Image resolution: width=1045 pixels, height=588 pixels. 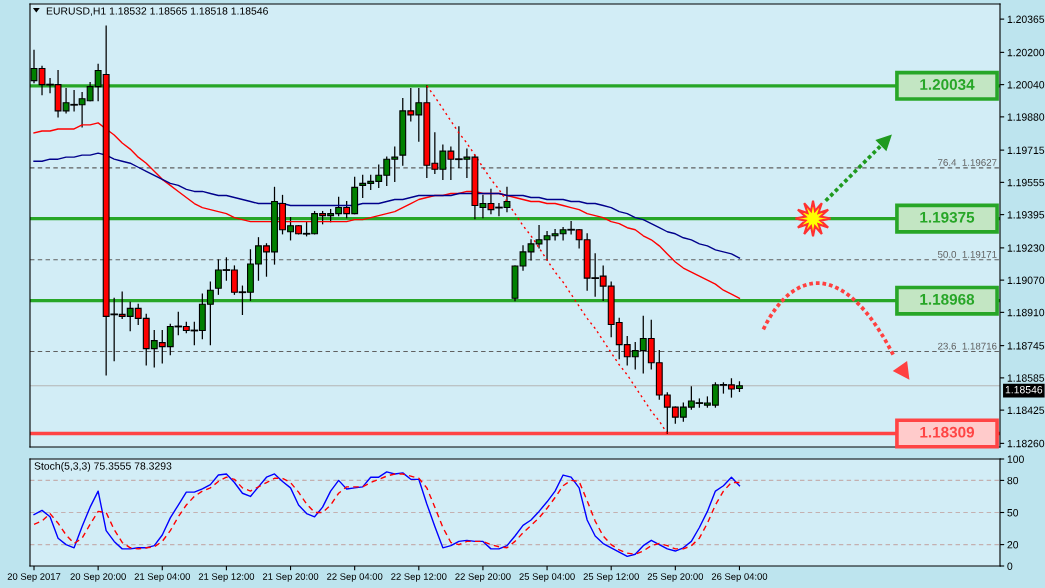 What do you see at coordinates (1024, 390) in the screenshot?
I see `ref-line-label: 1.18546` at bounding box center [1024, 390].